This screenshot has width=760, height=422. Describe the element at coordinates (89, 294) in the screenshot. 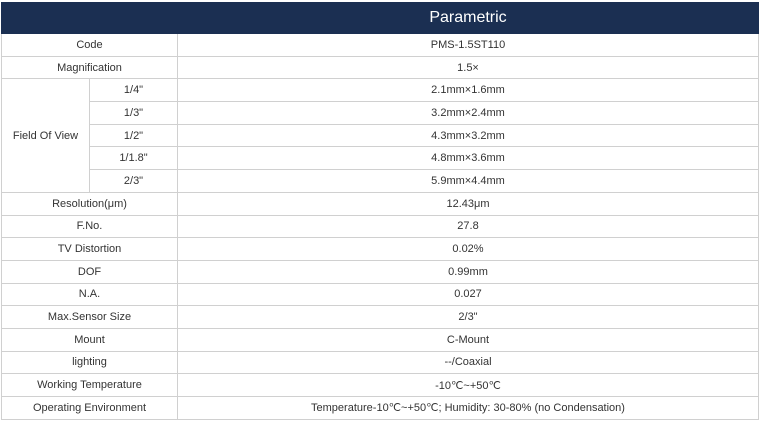

I see `row-label: N.A.` at that location.